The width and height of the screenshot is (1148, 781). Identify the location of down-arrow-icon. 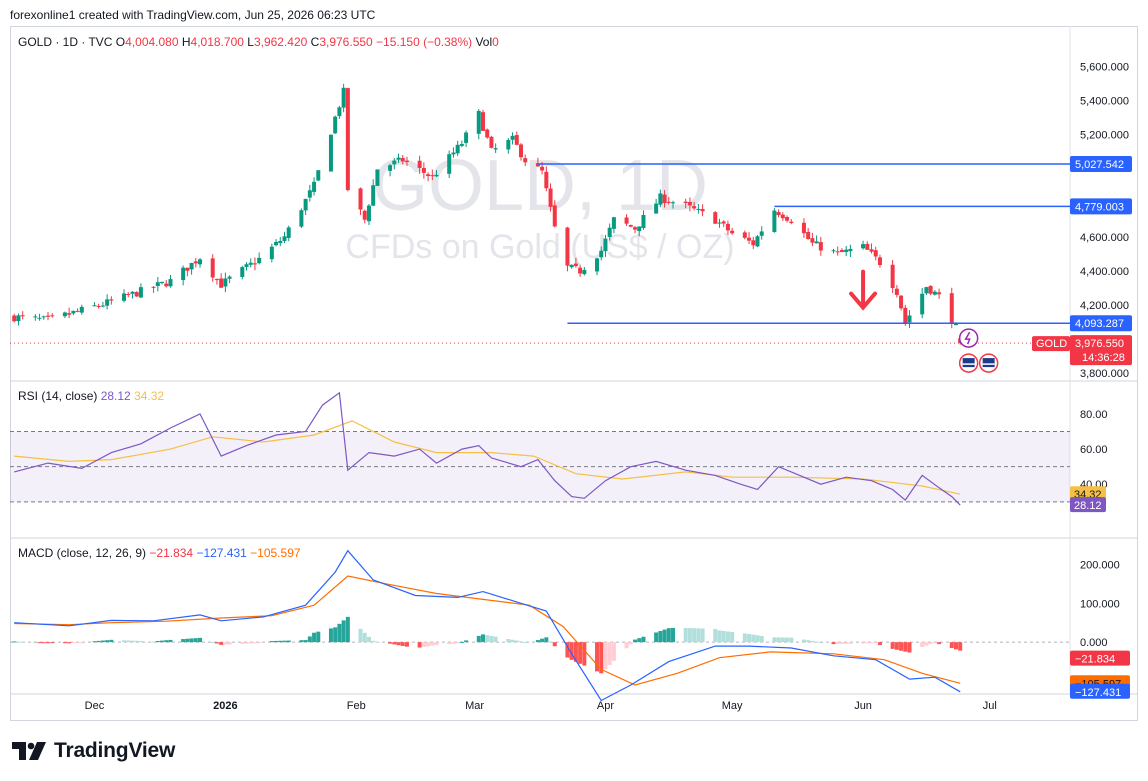
(863, 290).